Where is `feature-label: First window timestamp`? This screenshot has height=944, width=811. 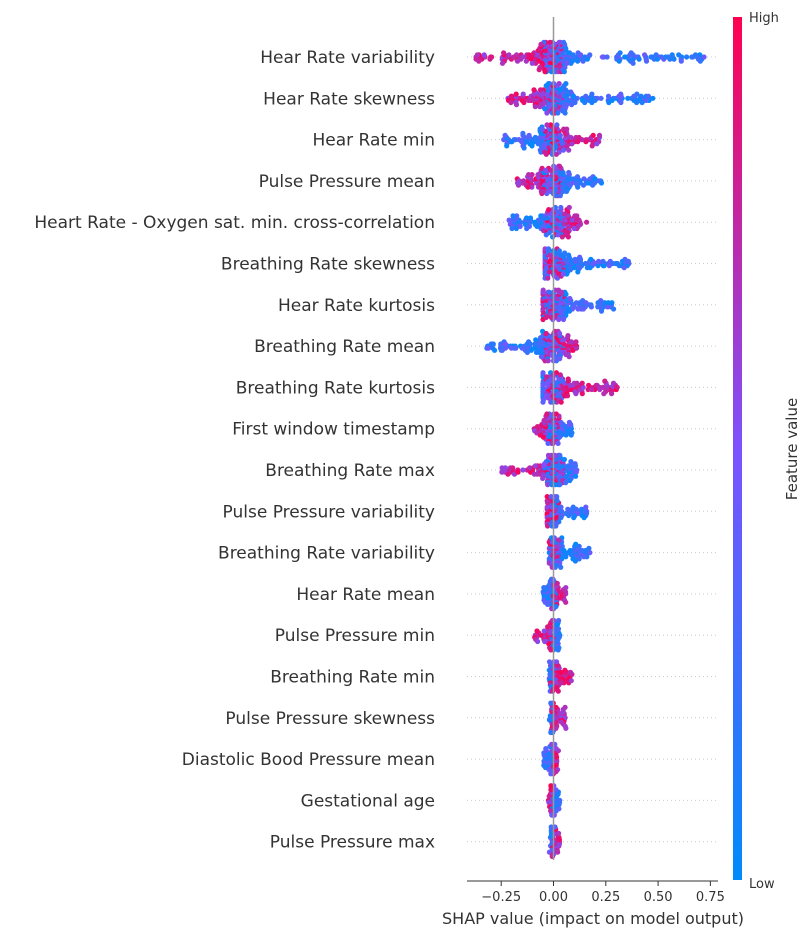 feature-label: First window timestamp is located at coordinates (333, 430).